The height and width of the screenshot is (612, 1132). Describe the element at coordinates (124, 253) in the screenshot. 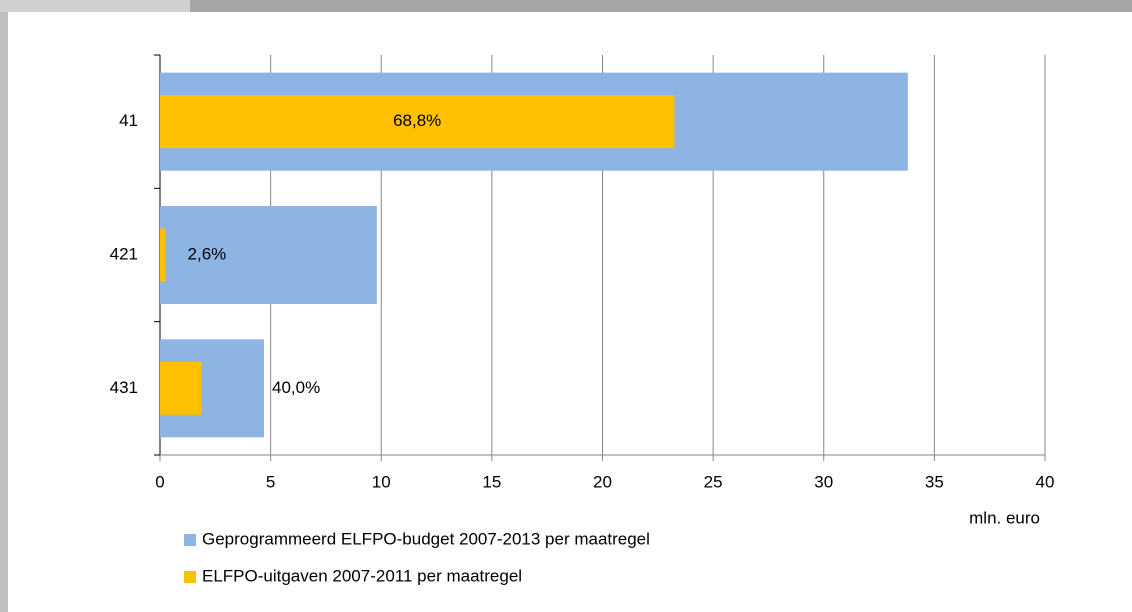

I see `y-tick-label: 421` at that location.